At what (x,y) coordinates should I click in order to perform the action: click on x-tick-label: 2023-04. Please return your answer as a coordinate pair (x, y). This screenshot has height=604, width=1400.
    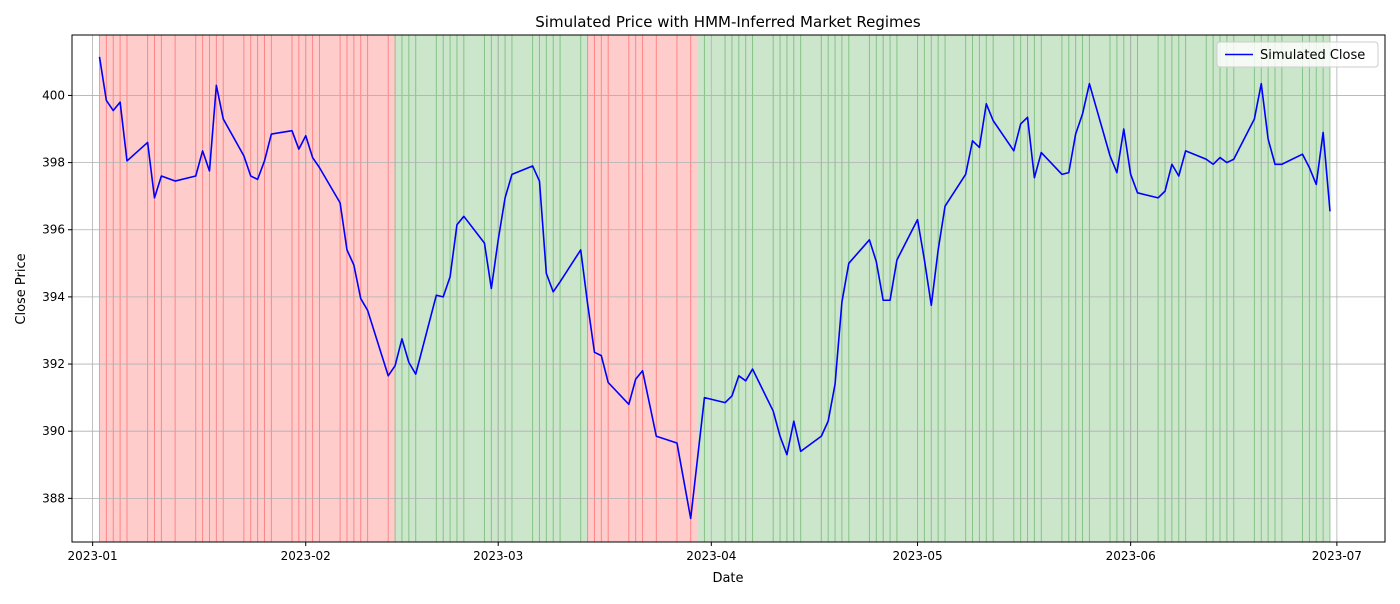
    Looking at the image, I should click on (711, 556).